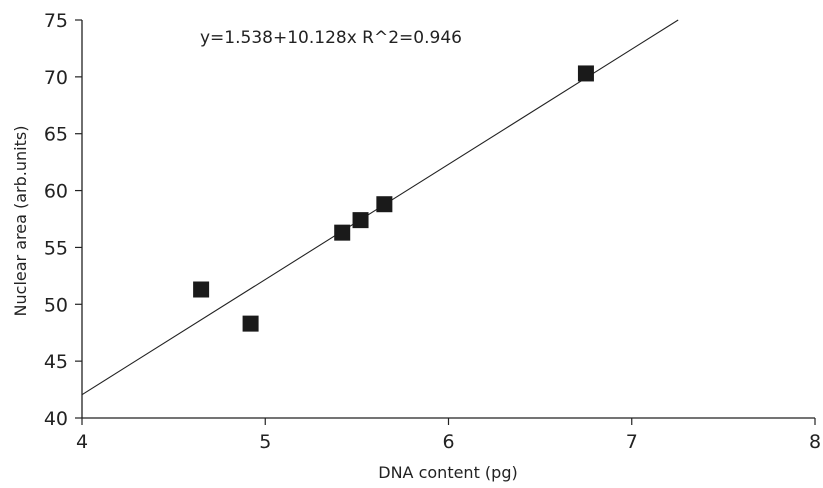 The height and width of the screenshot is (488, 823). I want to click on y-tick-label: 75, so click(56, 21).